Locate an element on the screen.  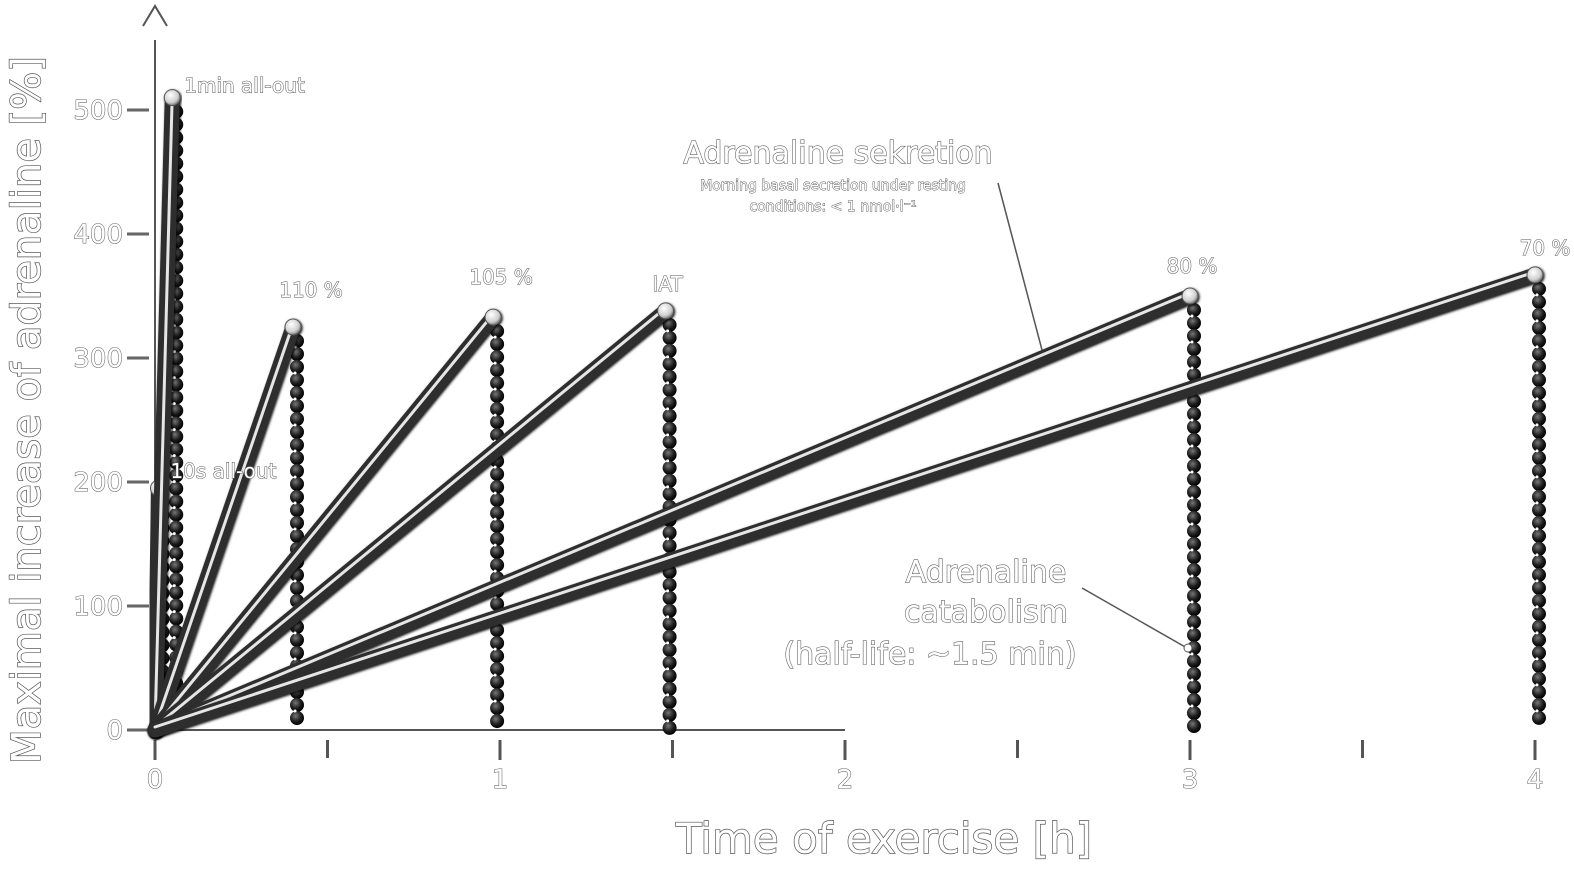
peak-point-1min-all-out is located at coordinates (172, 98).